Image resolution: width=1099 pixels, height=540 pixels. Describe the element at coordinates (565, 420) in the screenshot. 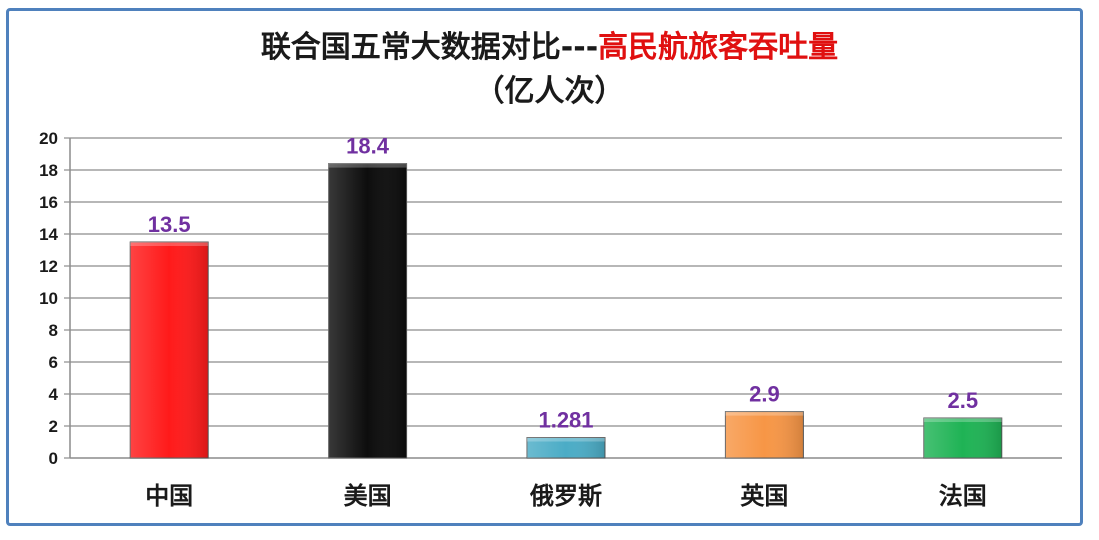

I see `data-label: 1.281` at that location.